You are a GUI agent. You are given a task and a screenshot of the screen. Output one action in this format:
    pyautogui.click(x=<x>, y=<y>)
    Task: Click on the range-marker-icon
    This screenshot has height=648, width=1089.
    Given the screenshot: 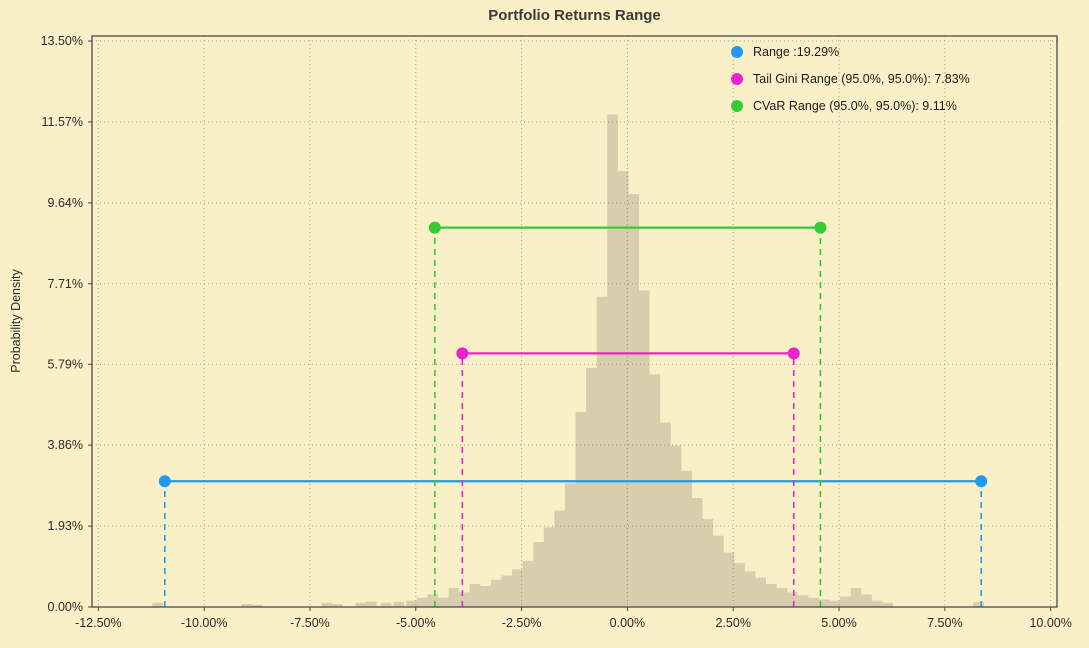 What is the action you would take?
    pyautogui.click(x=737, y=52)
    